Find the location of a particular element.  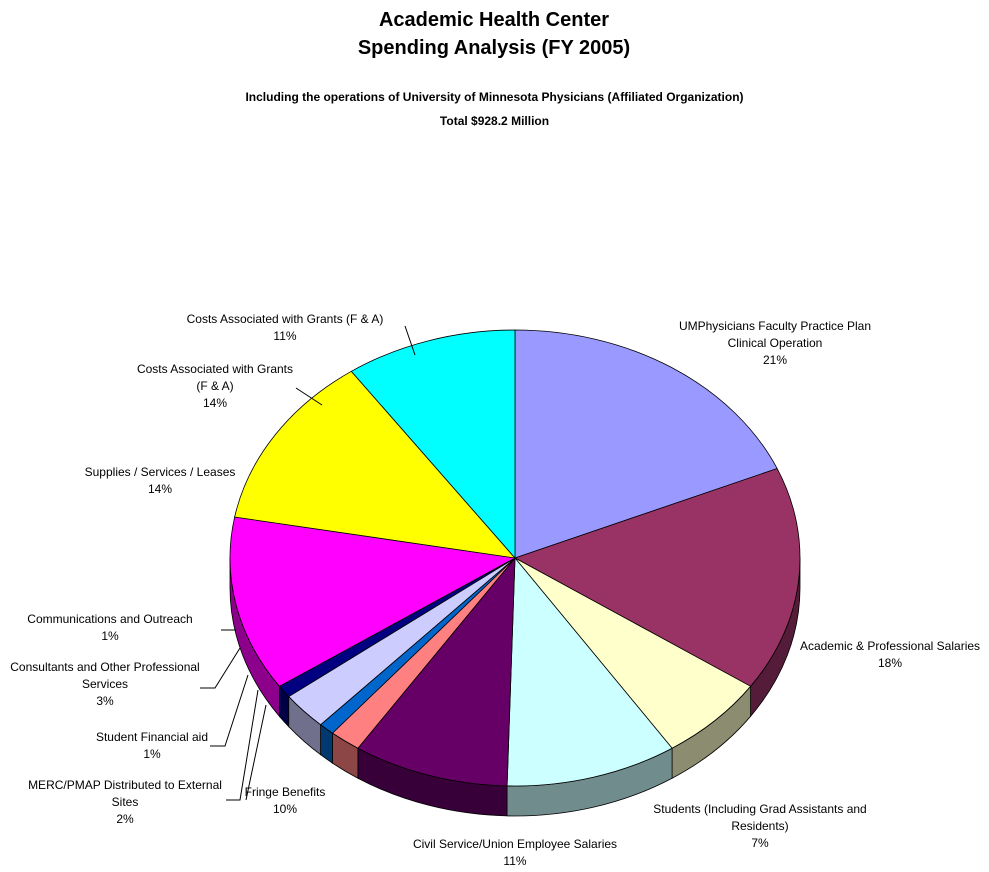

leader-lines is located at coordinates (308, 563).